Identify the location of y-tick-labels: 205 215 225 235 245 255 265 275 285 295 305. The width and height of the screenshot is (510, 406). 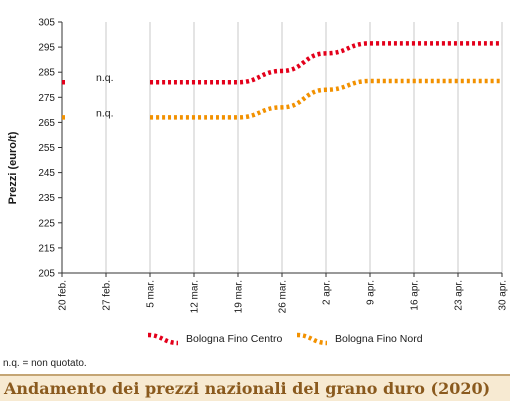
(46, 149).